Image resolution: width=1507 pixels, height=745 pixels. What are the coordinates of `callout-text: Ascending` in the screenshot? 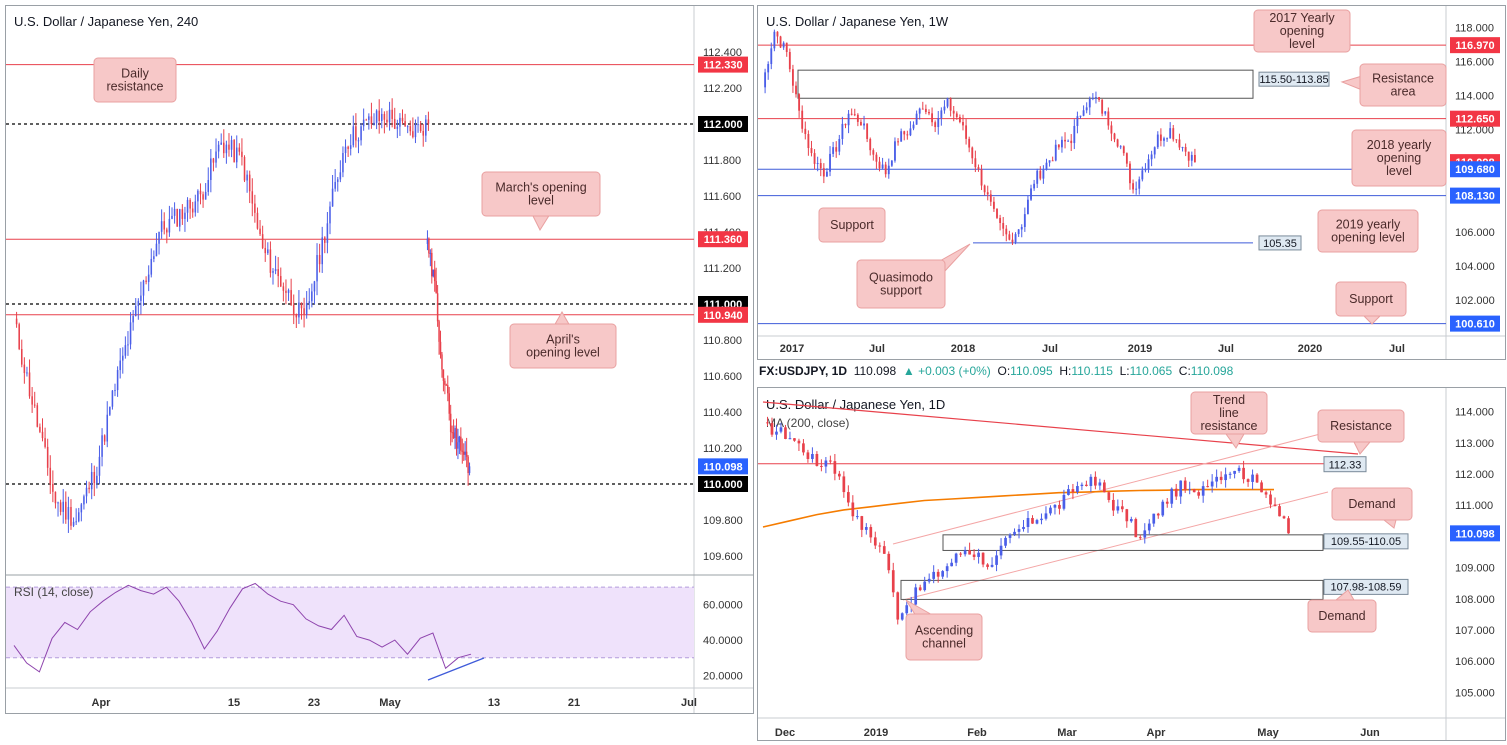 It's located at (944, 631).